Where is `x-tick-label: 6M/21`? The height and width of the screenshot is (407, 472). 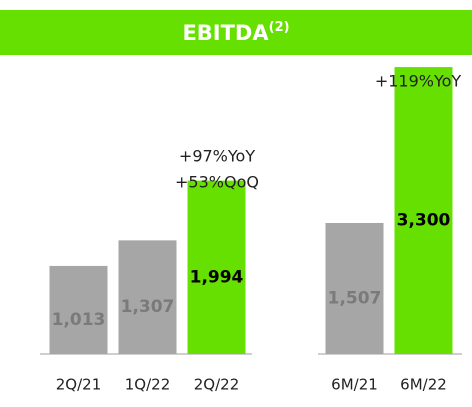 x-tick-label: 6M/21 is located at coordinates (354, 385).